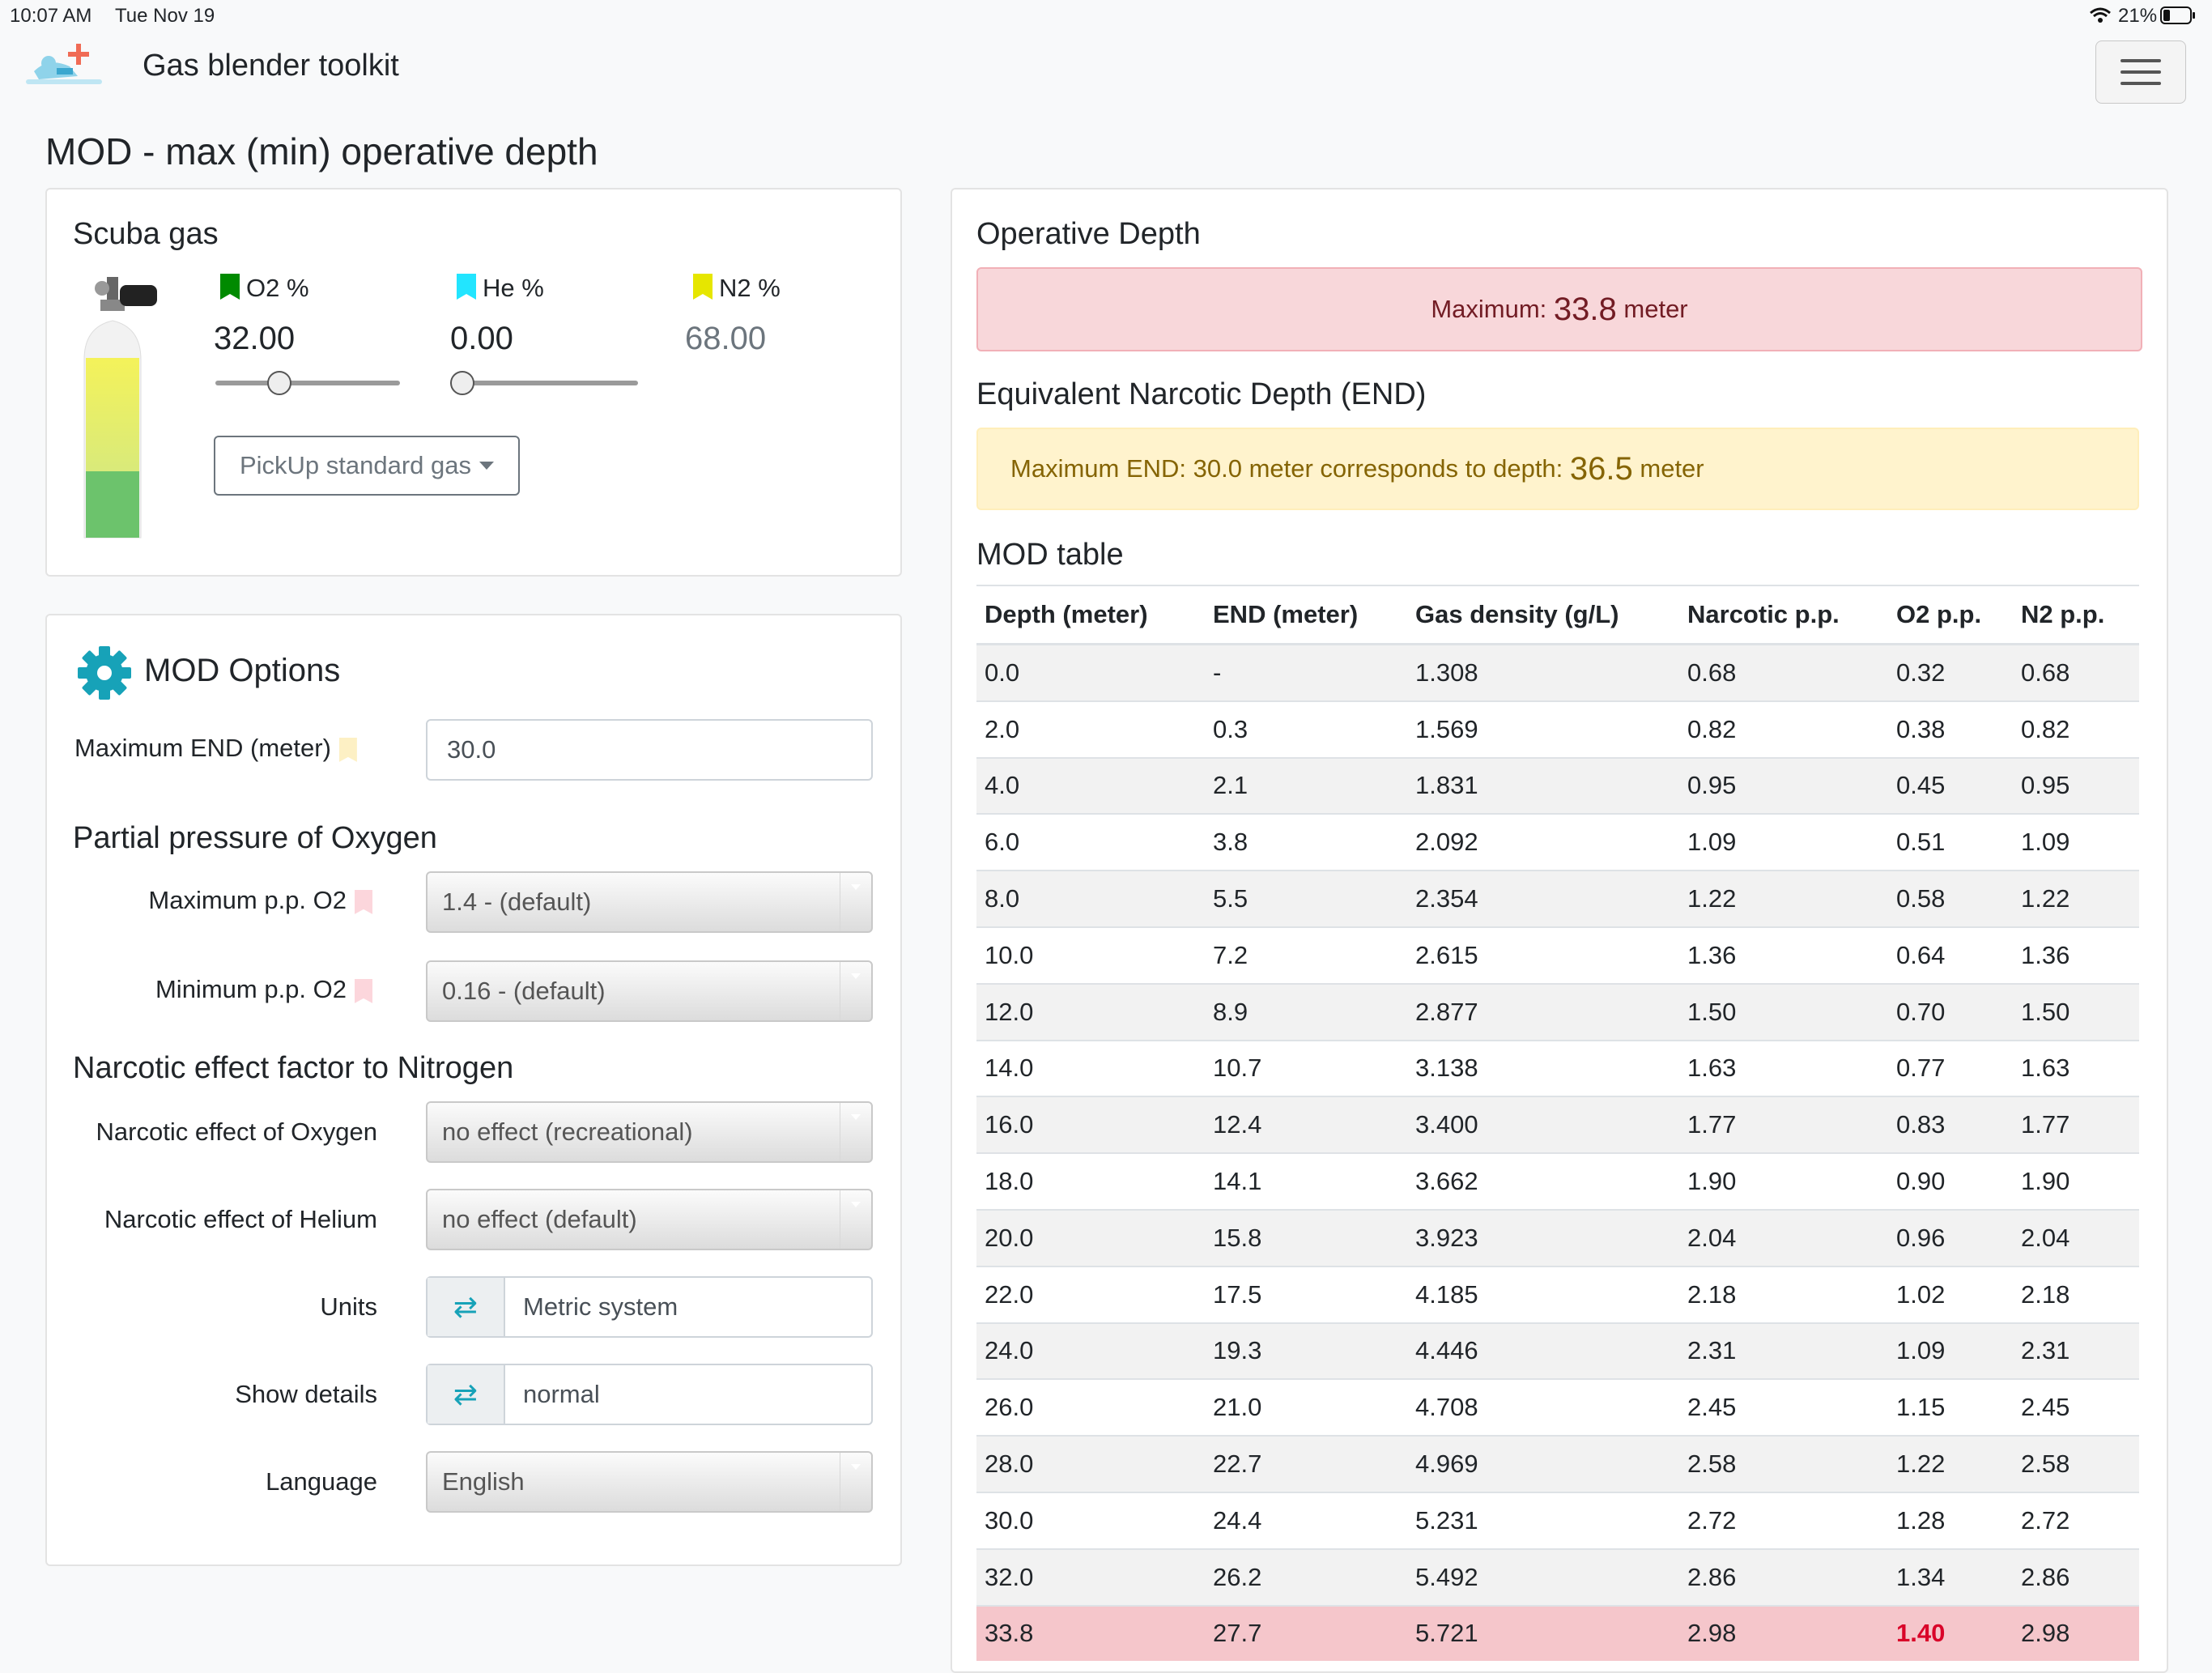 This screenshot has width=2212, height=1673. I want to click on max-end-label: Maximum END (meter), so click(203, 748).